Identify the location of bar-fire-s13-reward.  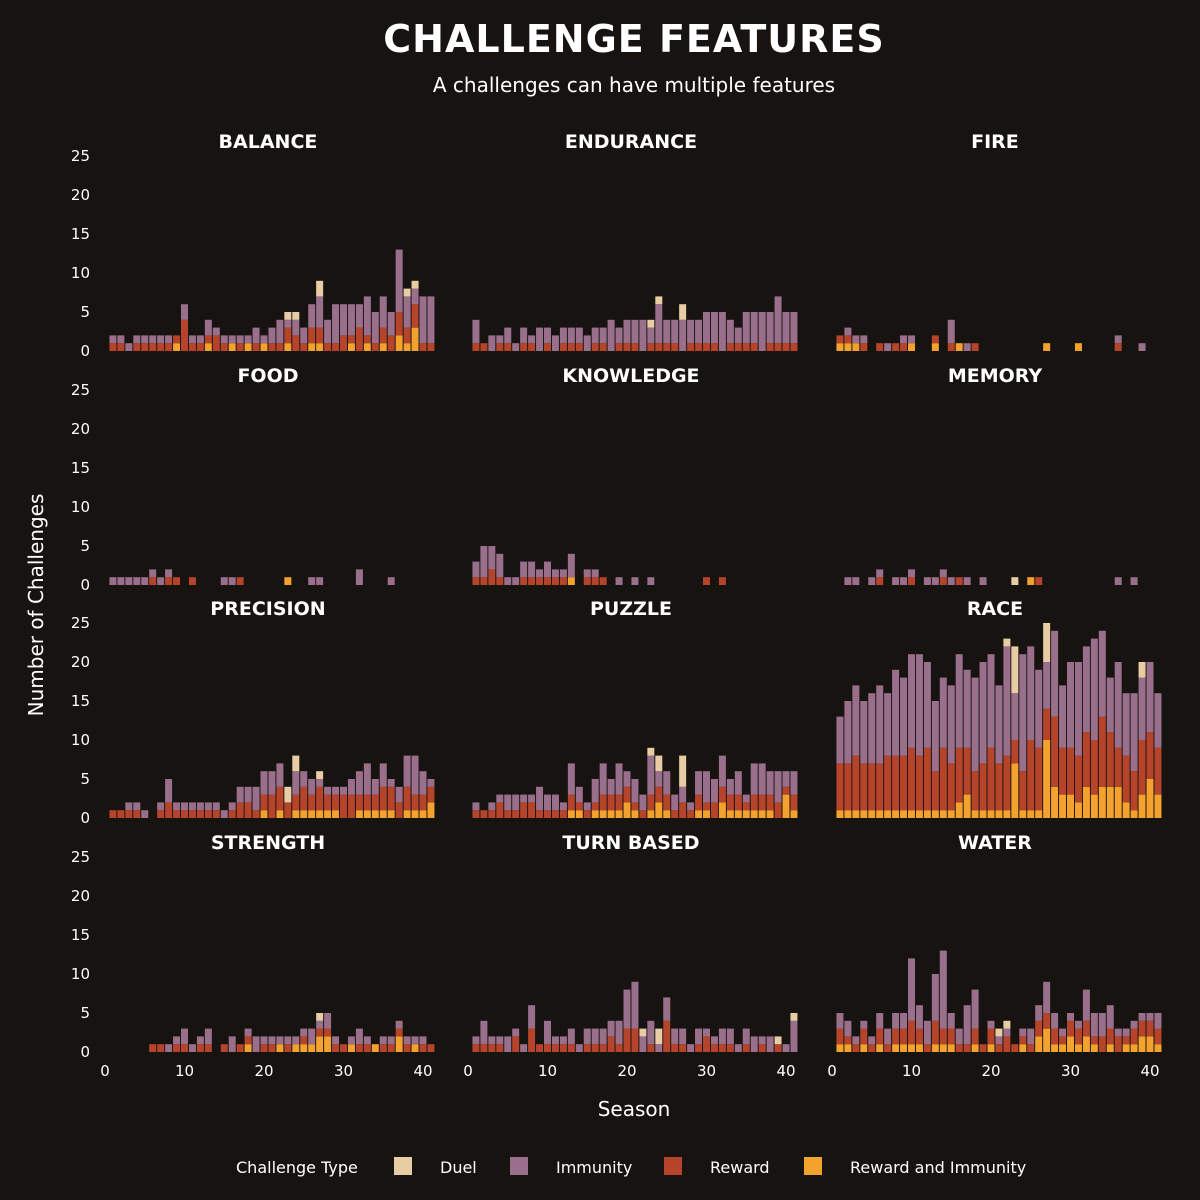
(935, 339).